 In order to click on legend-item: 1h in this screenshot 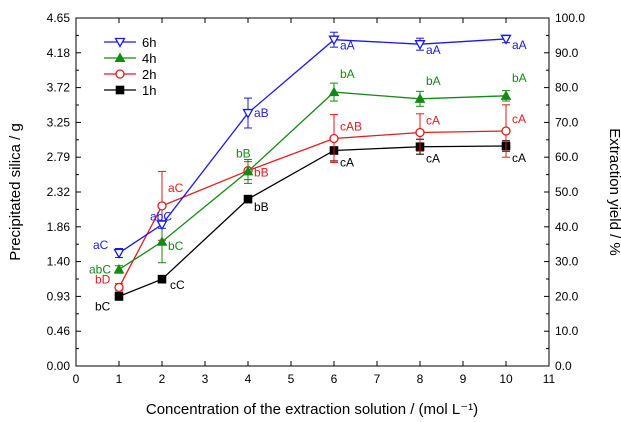, I will do `click(130, 90)`.